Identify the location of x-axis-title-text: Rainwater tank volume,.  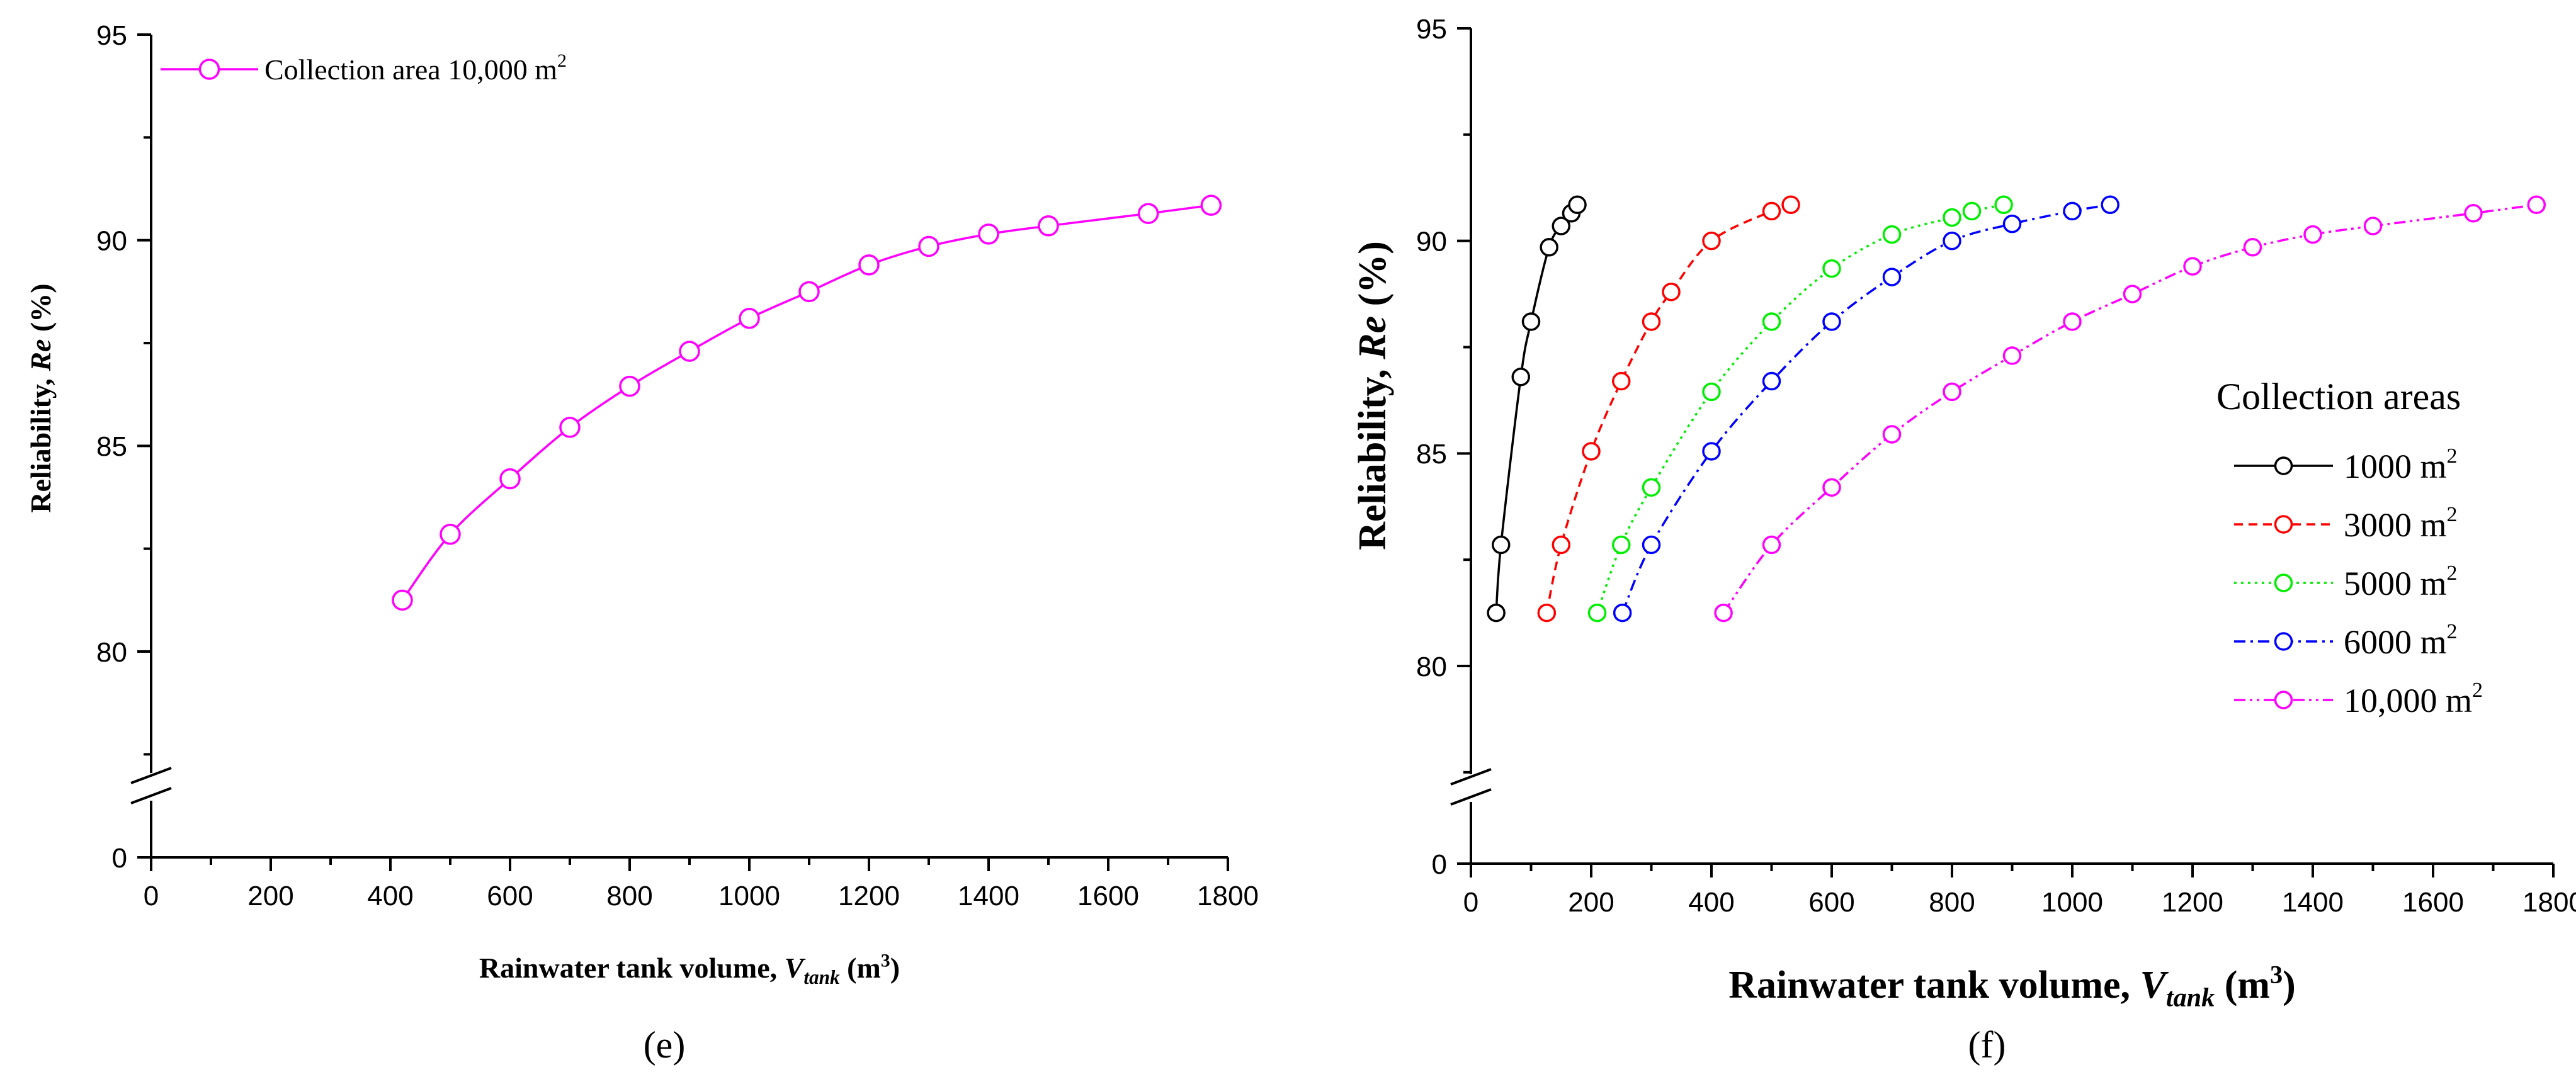
(1934, 985).